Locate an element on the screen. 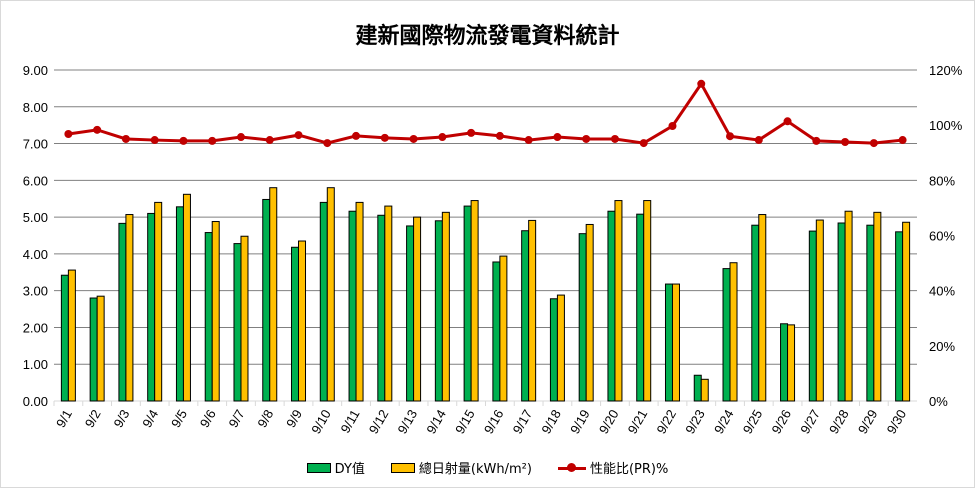  x-axis-tick-label: 9/18 is located at coordinates (551, 421).